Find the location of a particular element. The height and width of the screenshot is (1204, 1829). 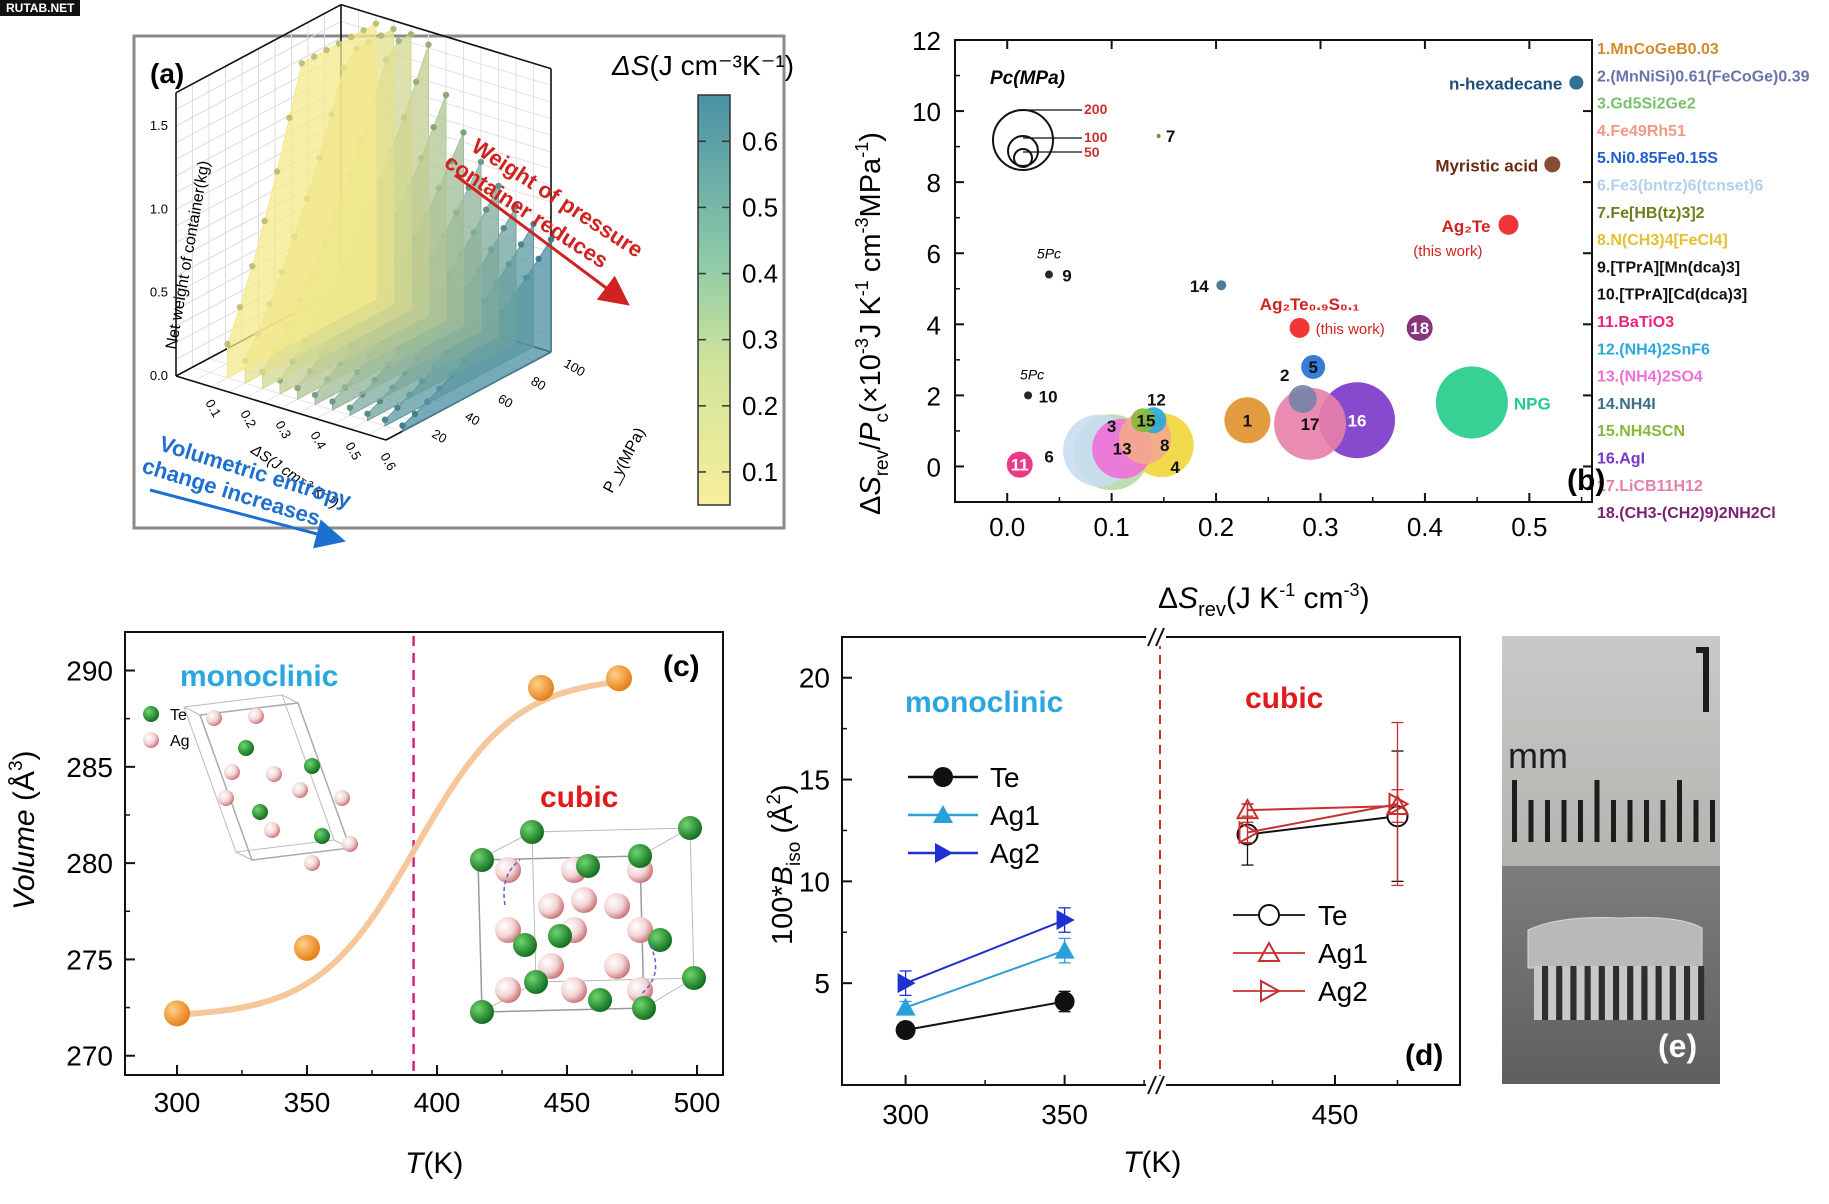

panel-d-cubic-label: cubic is located at coordinates (1284, 698).